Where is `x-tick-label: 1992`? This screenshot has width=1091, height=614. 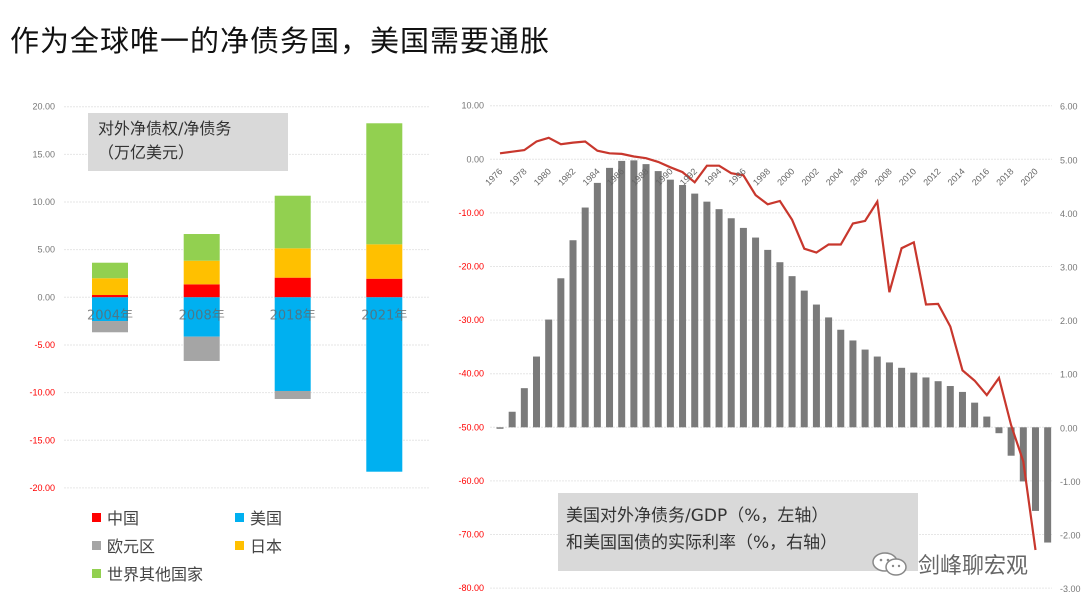 x-tick-label: 1992 is located at coordinates (688, 176).